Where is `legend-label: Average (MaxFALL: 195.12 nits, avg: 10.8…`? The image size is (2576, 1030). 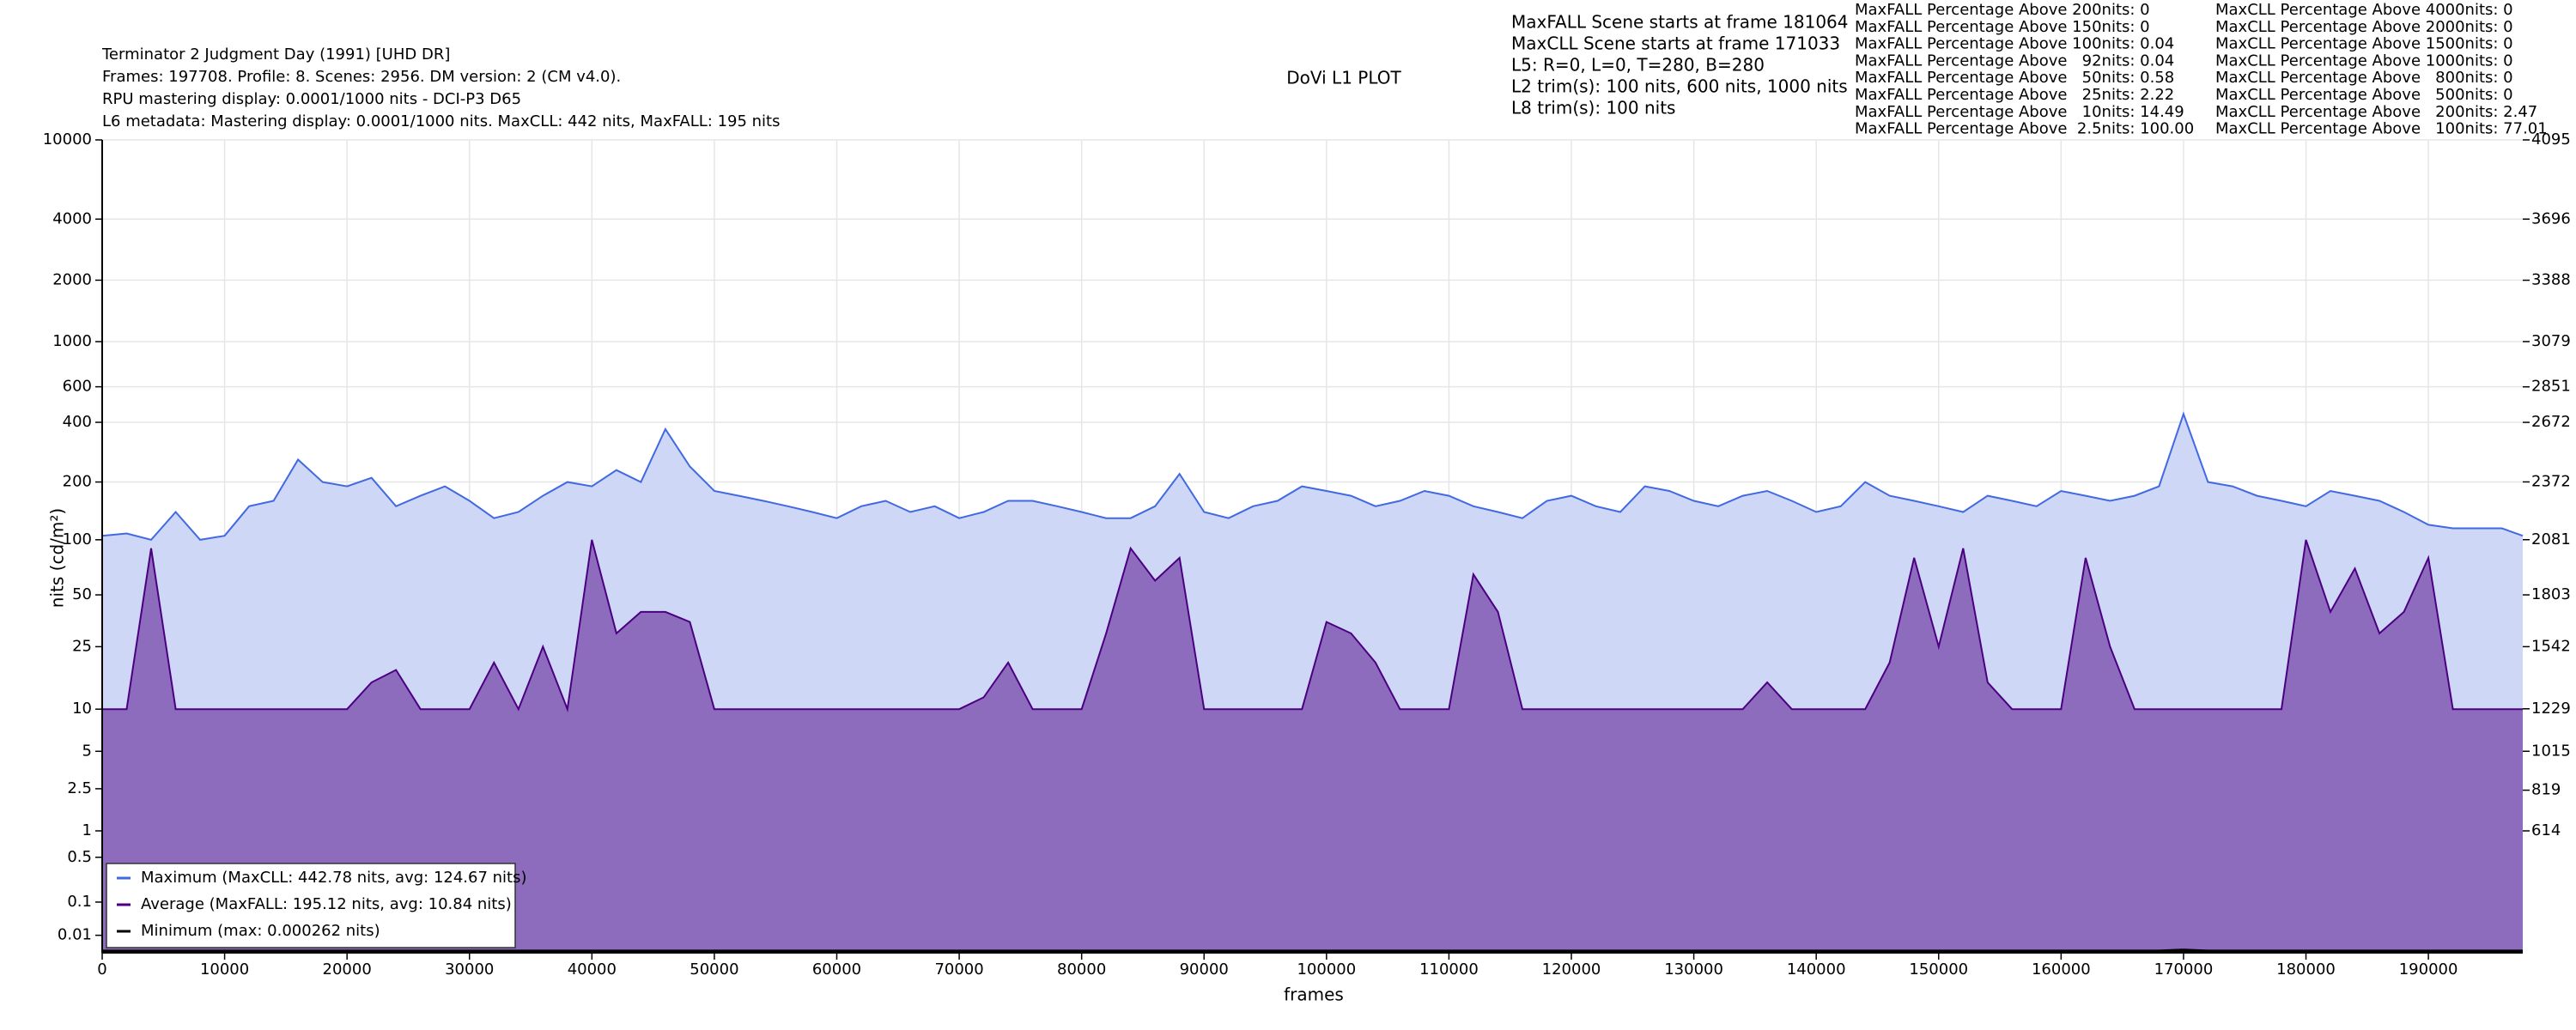
legend-label: Average (MaxFALL: 195.12 nits, avg: 10.8… is located at coordinates (326, 904).